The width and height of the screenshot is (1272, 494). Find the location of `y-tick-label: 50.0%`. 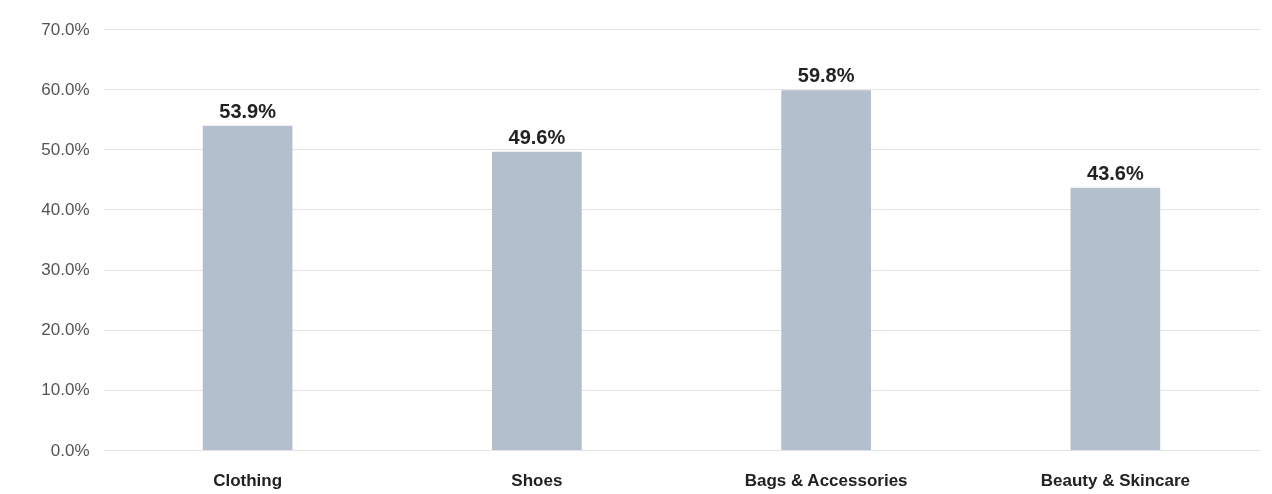

y-tick-label: 50.0% is located at coordinates (65, 149).